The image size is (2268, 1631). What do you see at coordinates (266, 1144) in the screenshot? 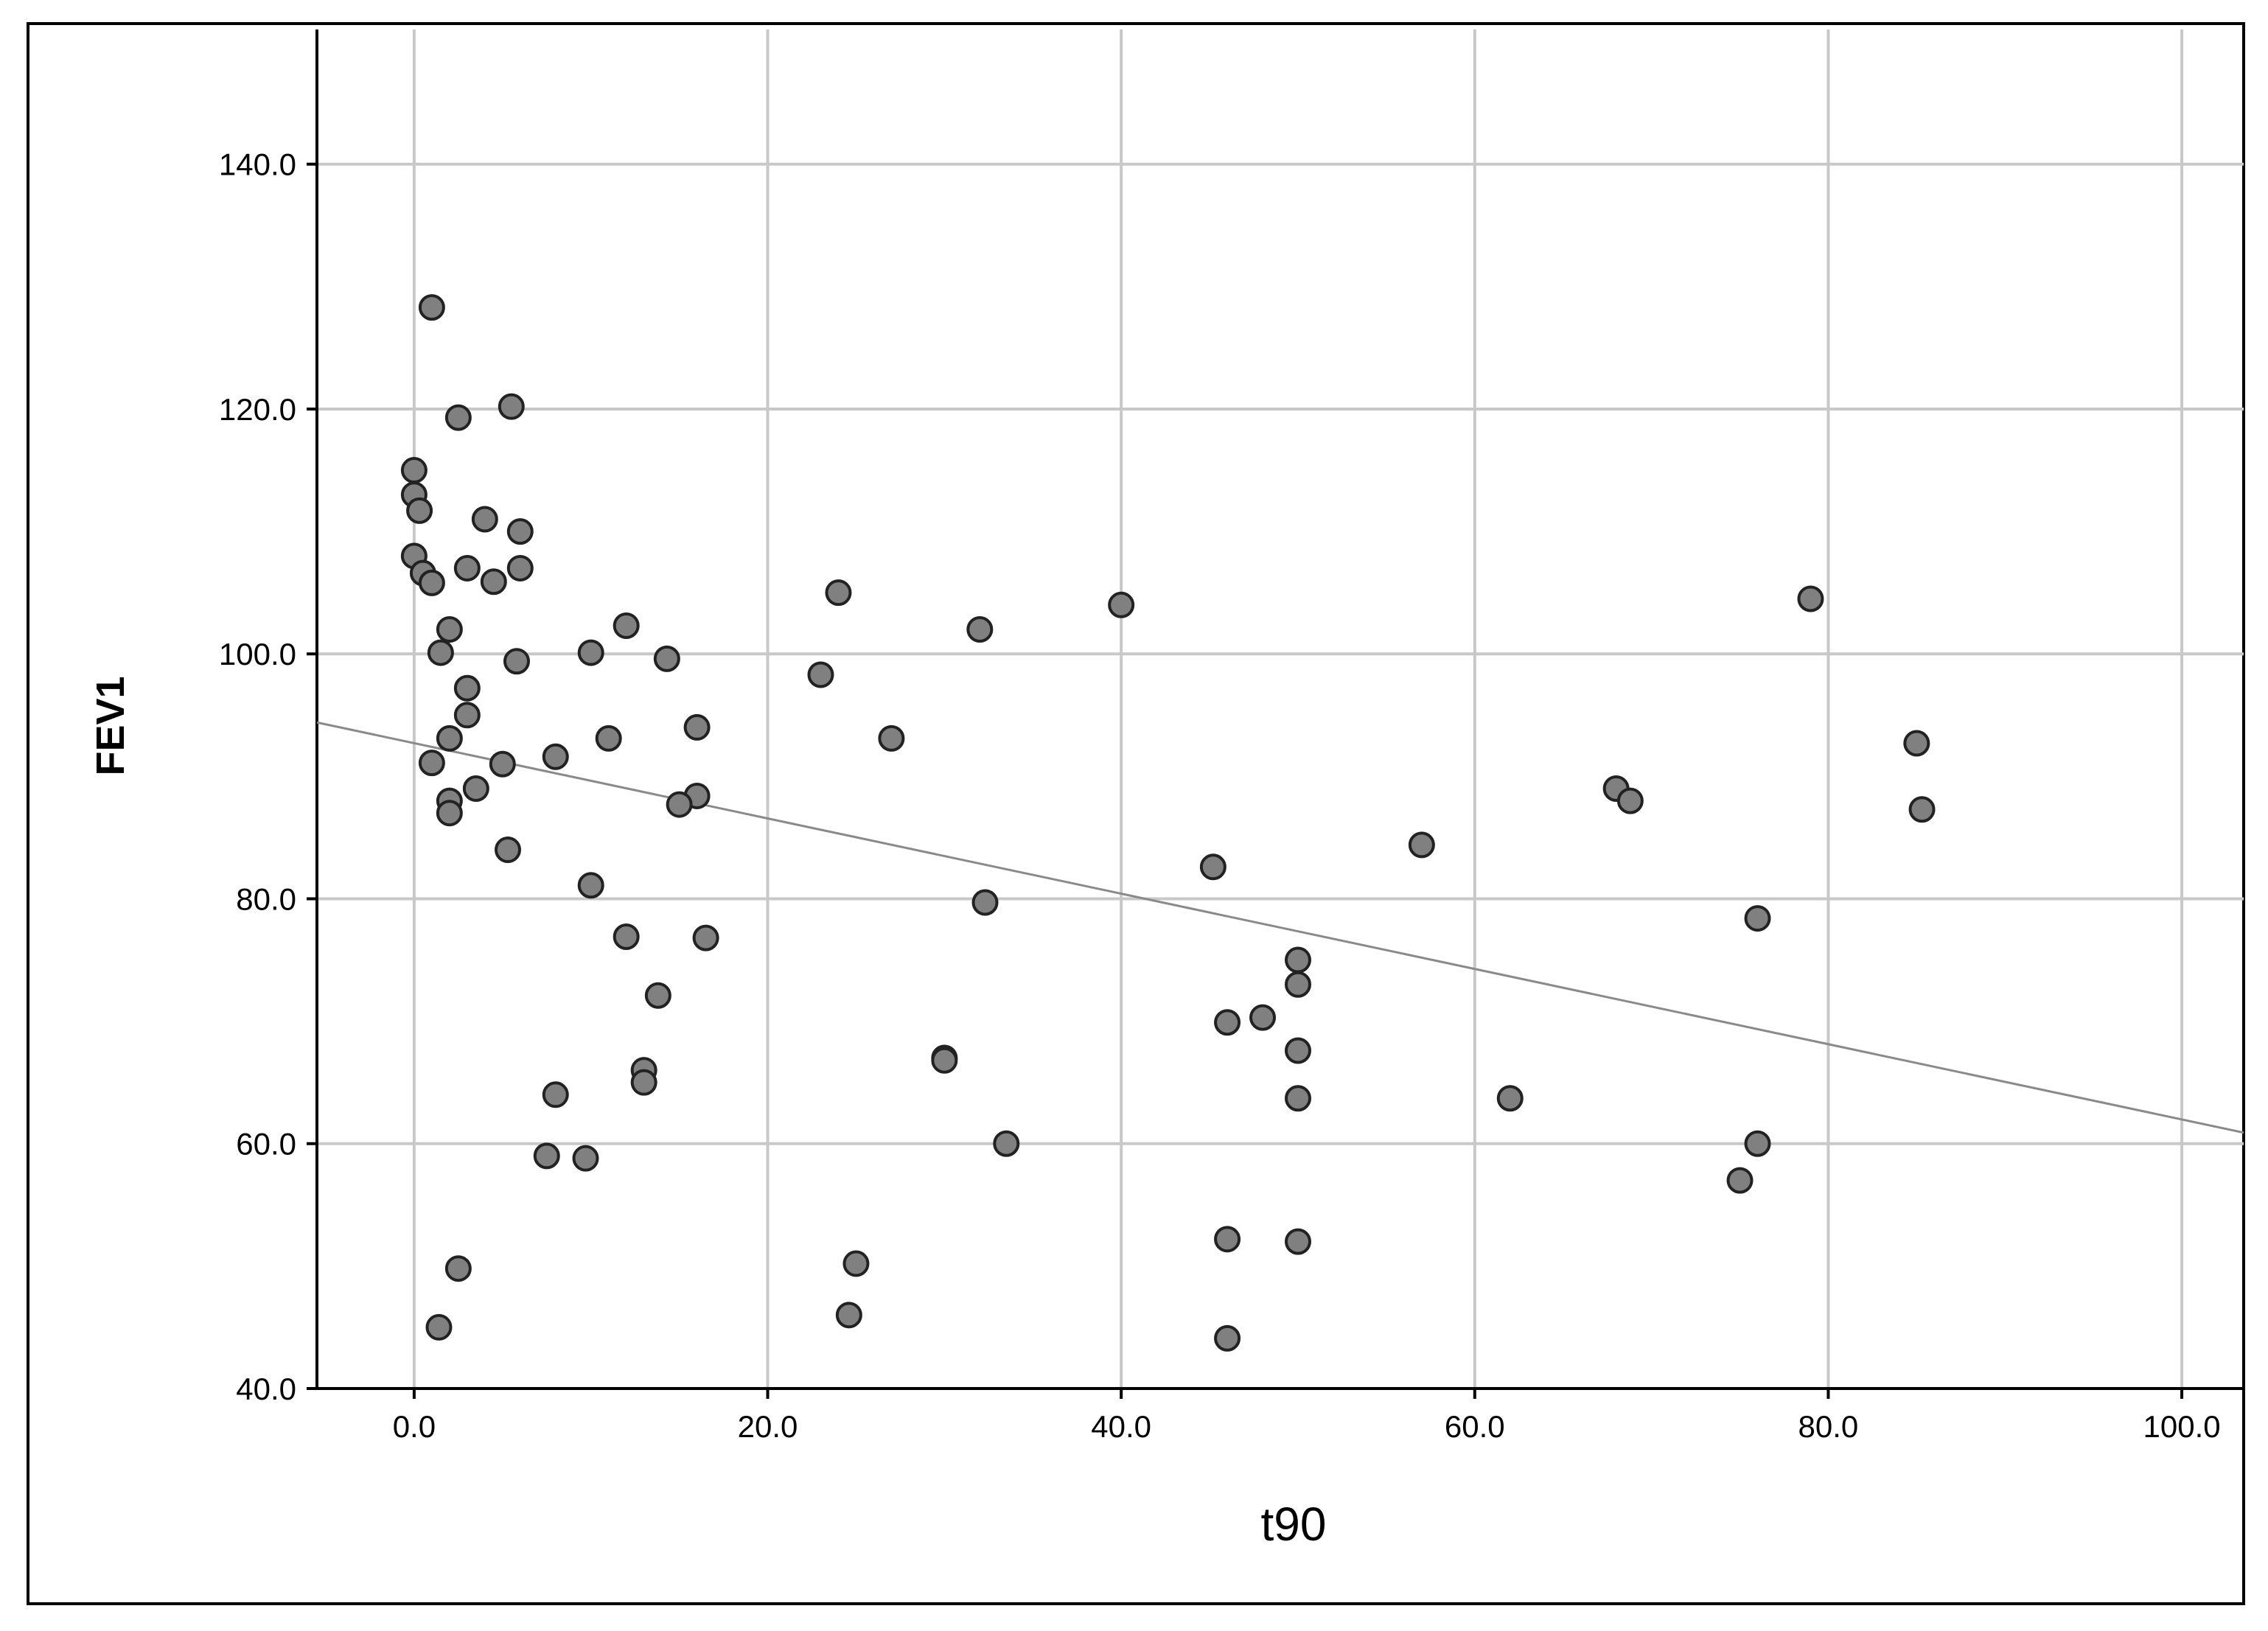
I see `y-tick-label: 60.0` at bounding box center [266, 1144].